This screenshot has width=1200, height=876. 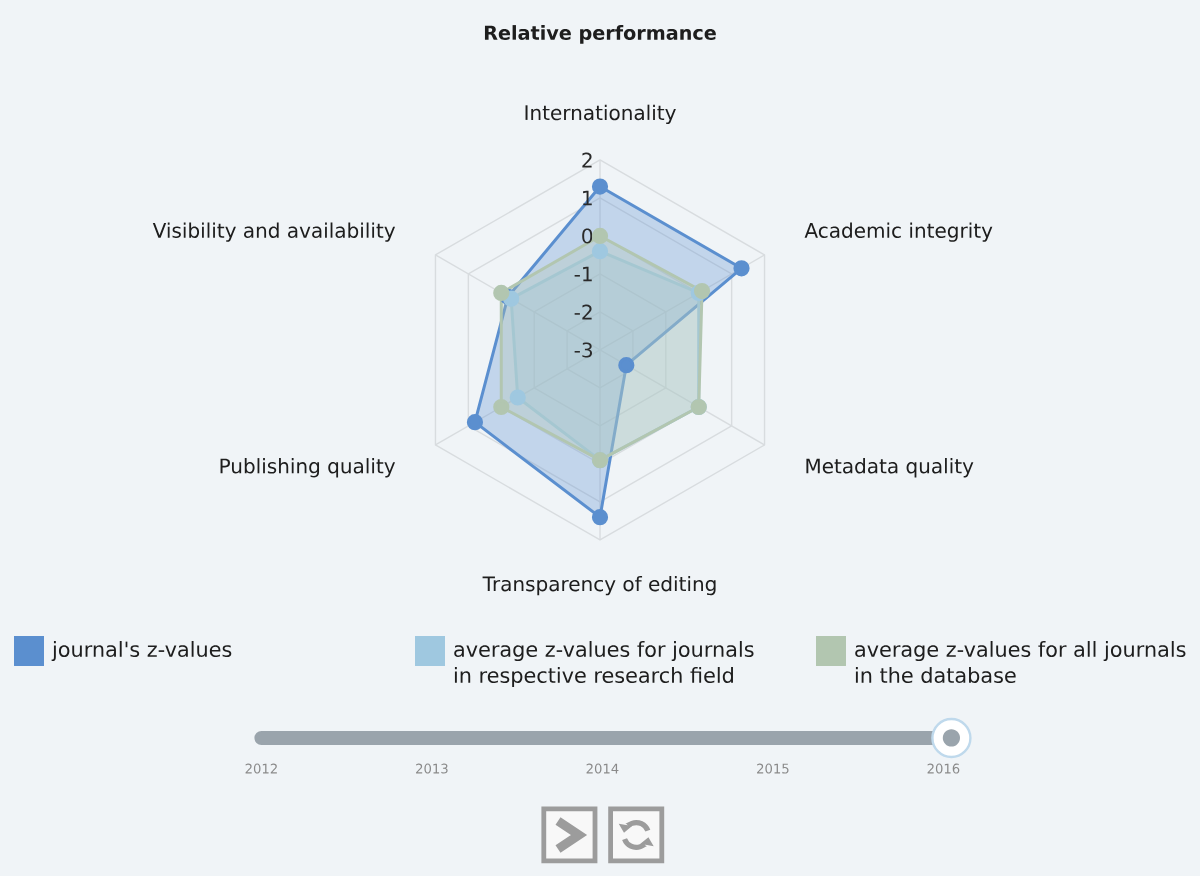 What do you see at coordinates (1020, 662) in the screenshot?
I see `legend-label: average z-values for all journals in the database` at bounding box center [1020, 662].